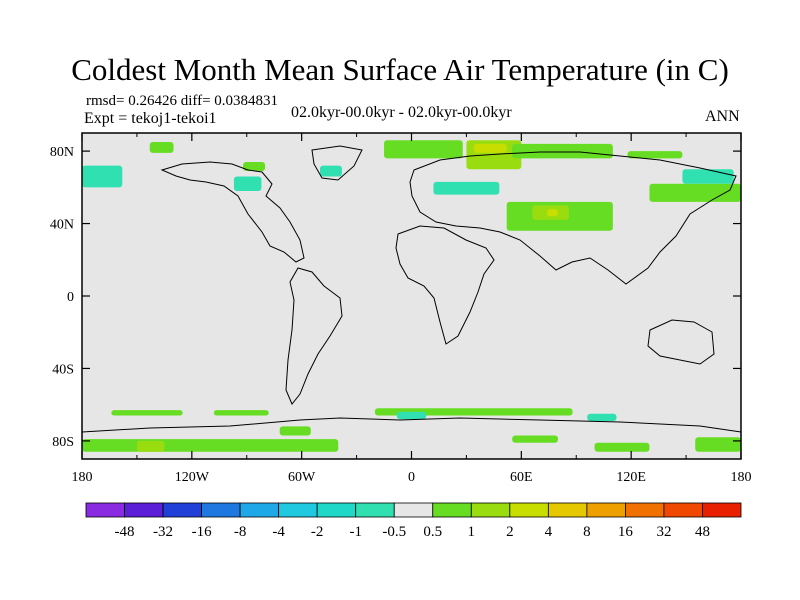 This screenshot has width=800, height=600. What do you see at coordinates (472, 532) in the screenshot?
I see `colorbar-label-9: 1` at bounding box center [472, 532].